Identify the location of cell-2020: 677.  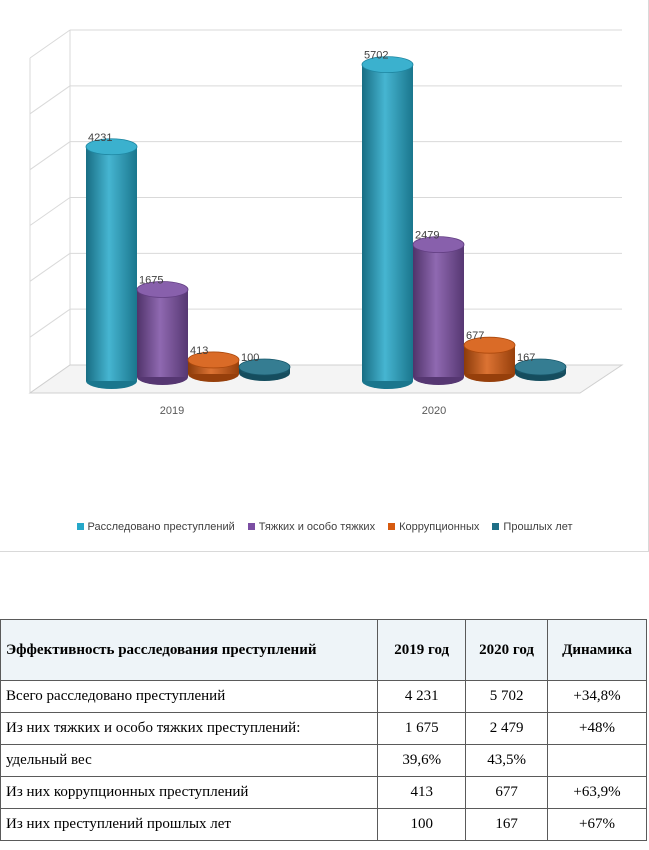
(507, 792).